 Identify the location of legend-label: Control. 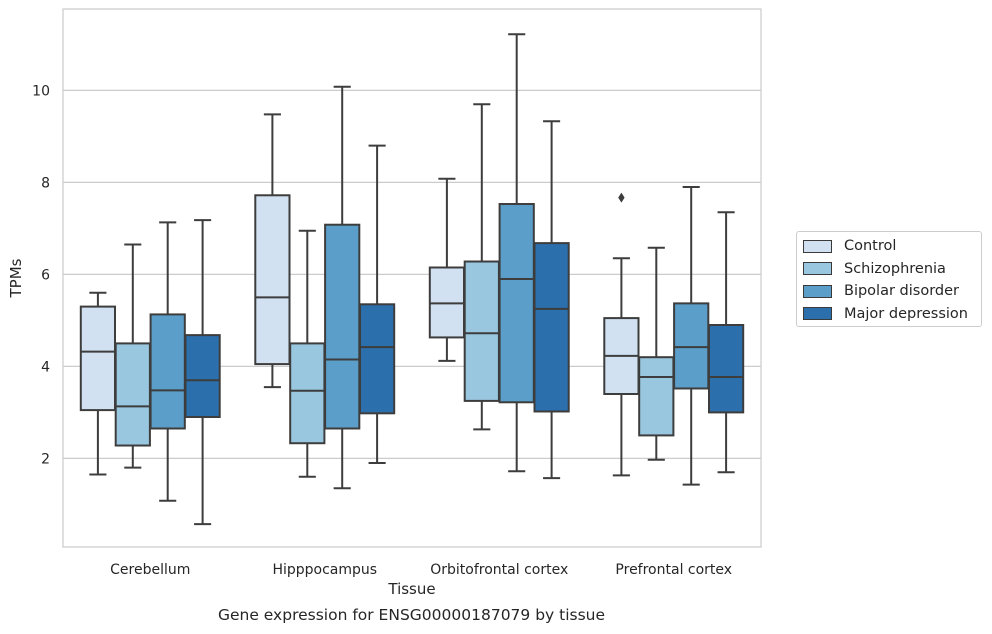
(870, 246).